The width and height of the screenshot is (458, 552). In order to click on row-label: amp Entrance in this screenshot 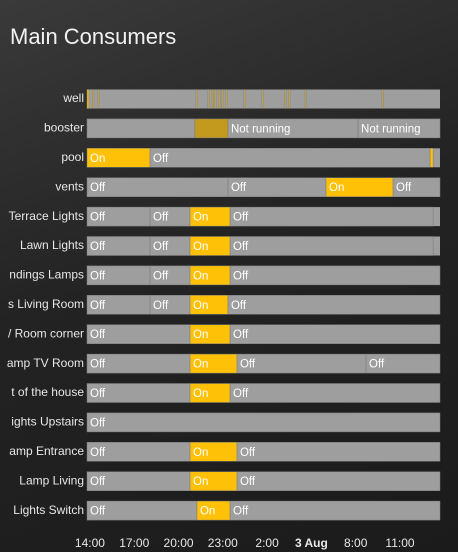, I will do `click(46, 451)`.